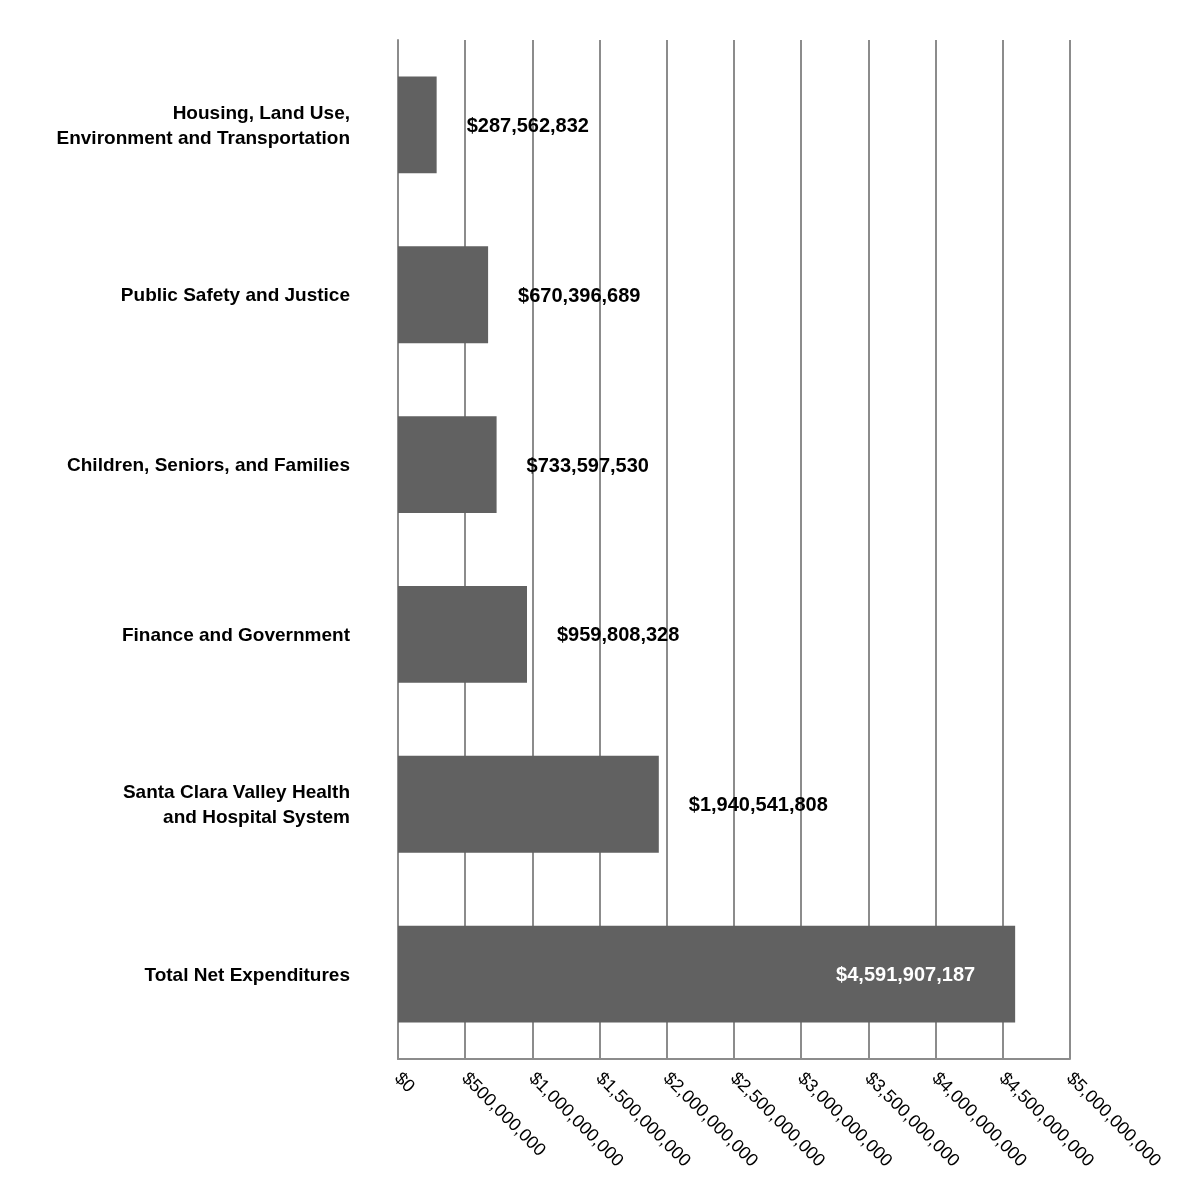 The height and width of the screenshot is (1199, 1178). Describe the element at coordinates (247, 974) in the screenshot. I see `y-tick-label: Total Net Expenditures` at that location.